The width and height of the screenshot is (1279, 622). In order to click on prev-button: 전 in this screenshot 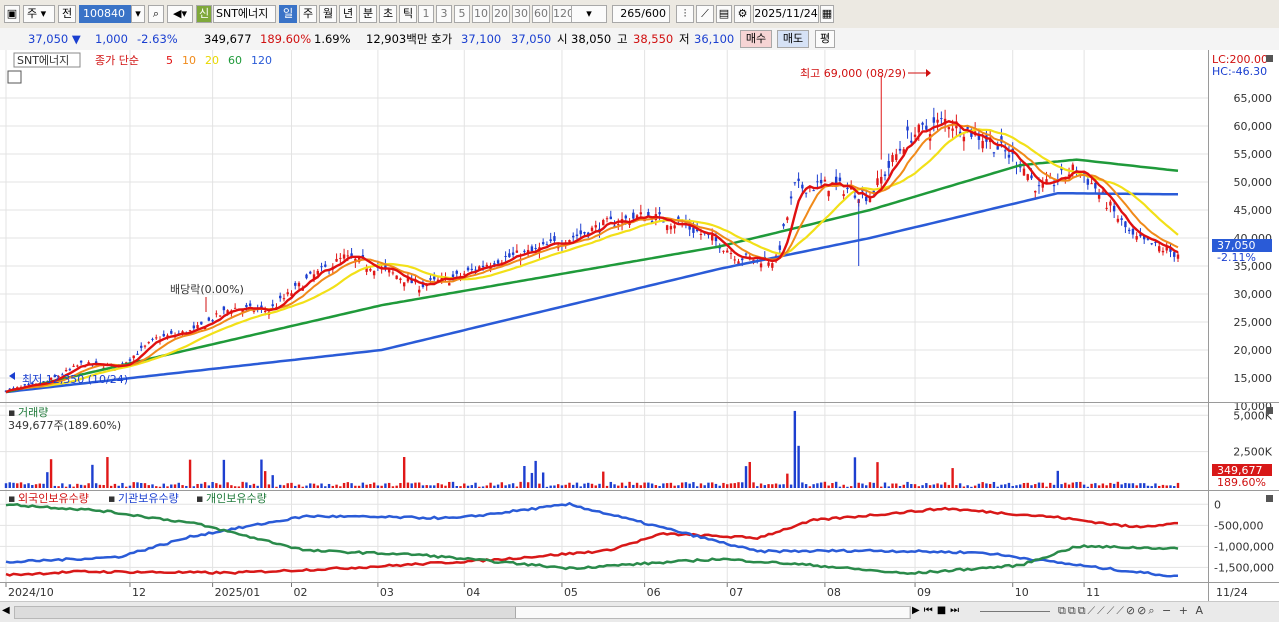, I will do `click(67, 14)`.